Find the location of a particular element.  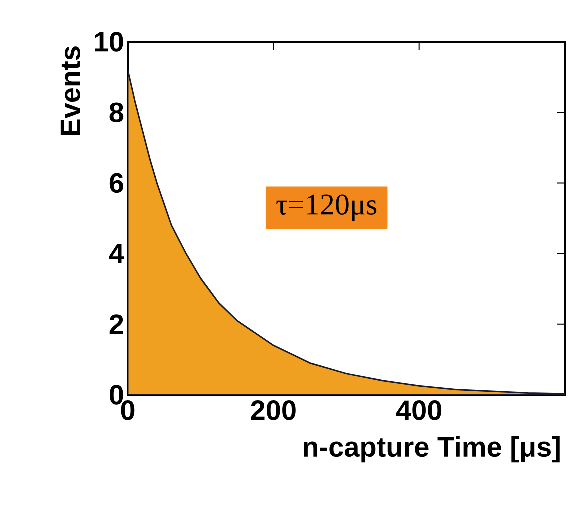

y-tick-label: 6 is located at coordinates (117, 183).